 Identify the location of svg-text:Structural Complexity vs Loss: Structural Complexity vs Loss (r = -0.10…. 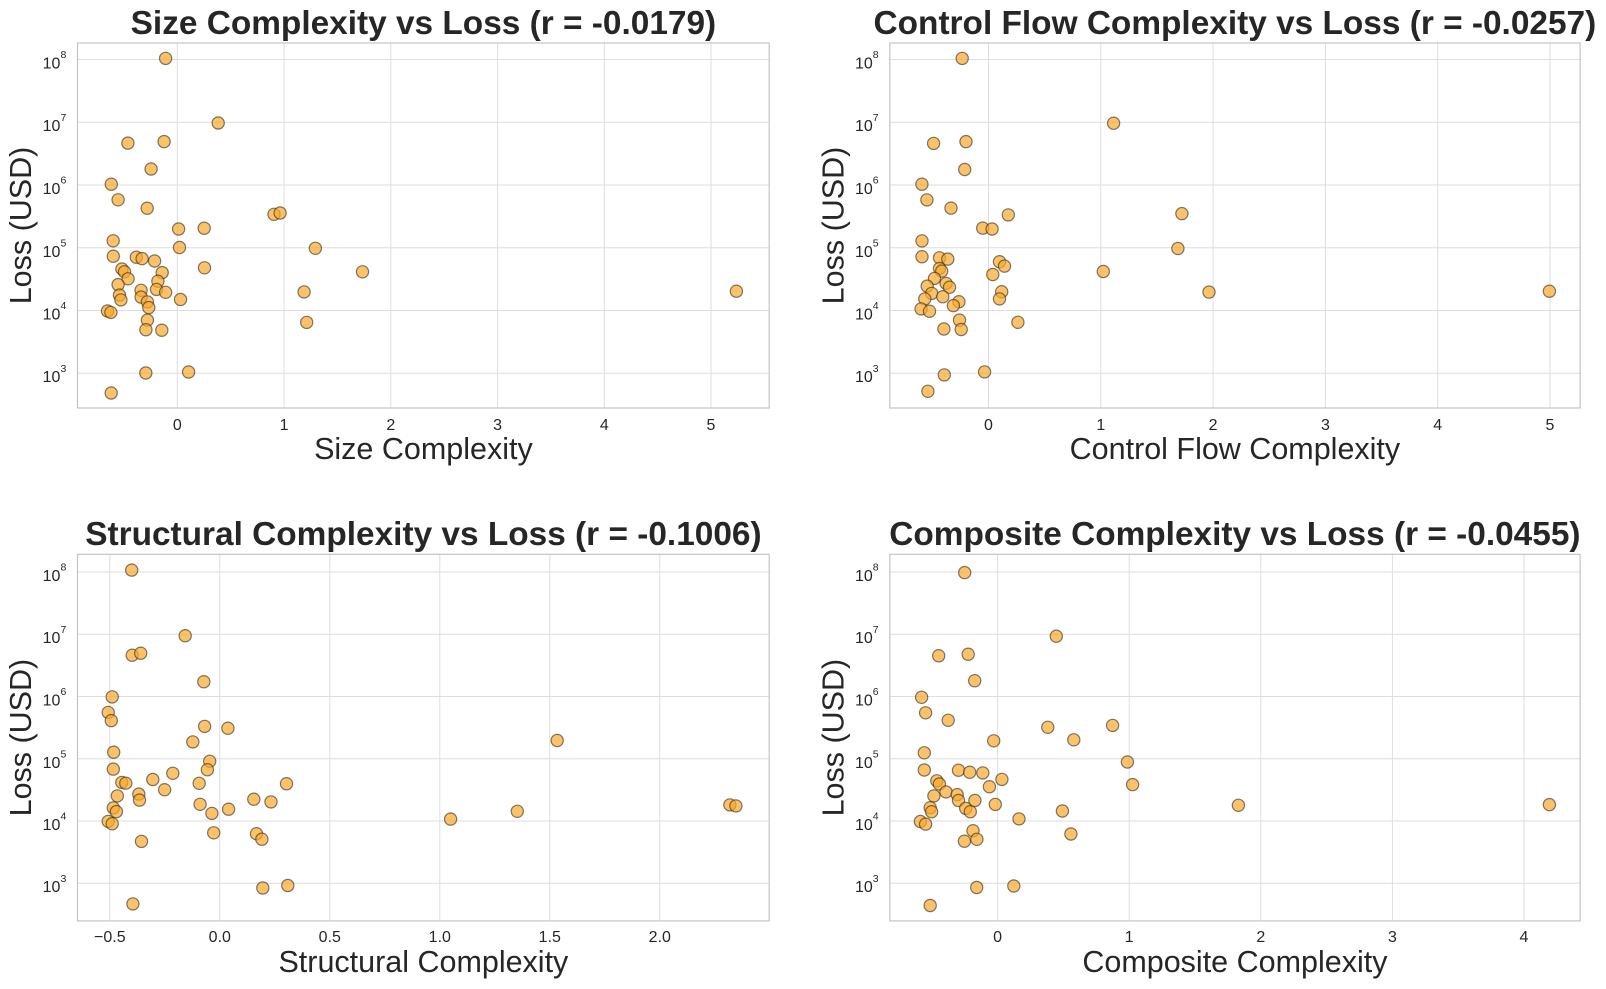
(423, 534).